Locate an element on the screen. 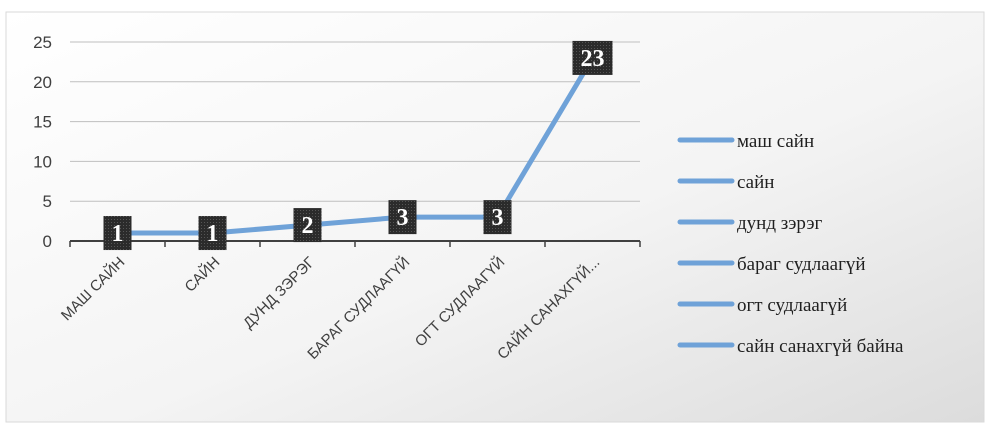  data-label: 2 is located at coordinates (308, 226).